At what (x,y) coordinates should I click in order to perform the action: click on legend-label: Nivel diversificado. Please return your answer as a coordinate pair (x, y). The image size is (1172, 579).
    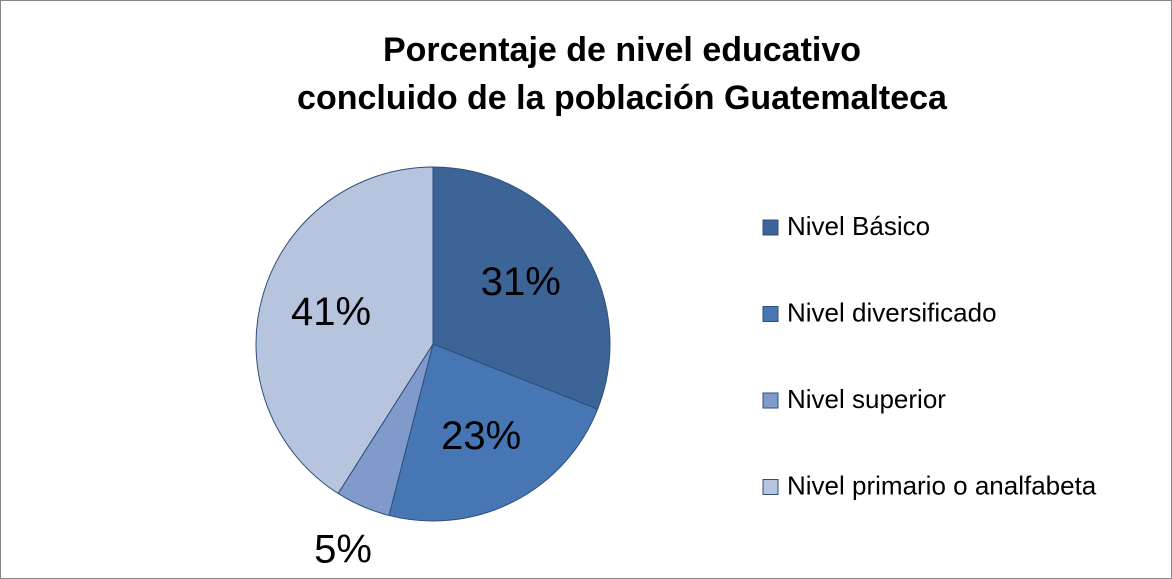
    Looking at the image, I should click on (892, 312).